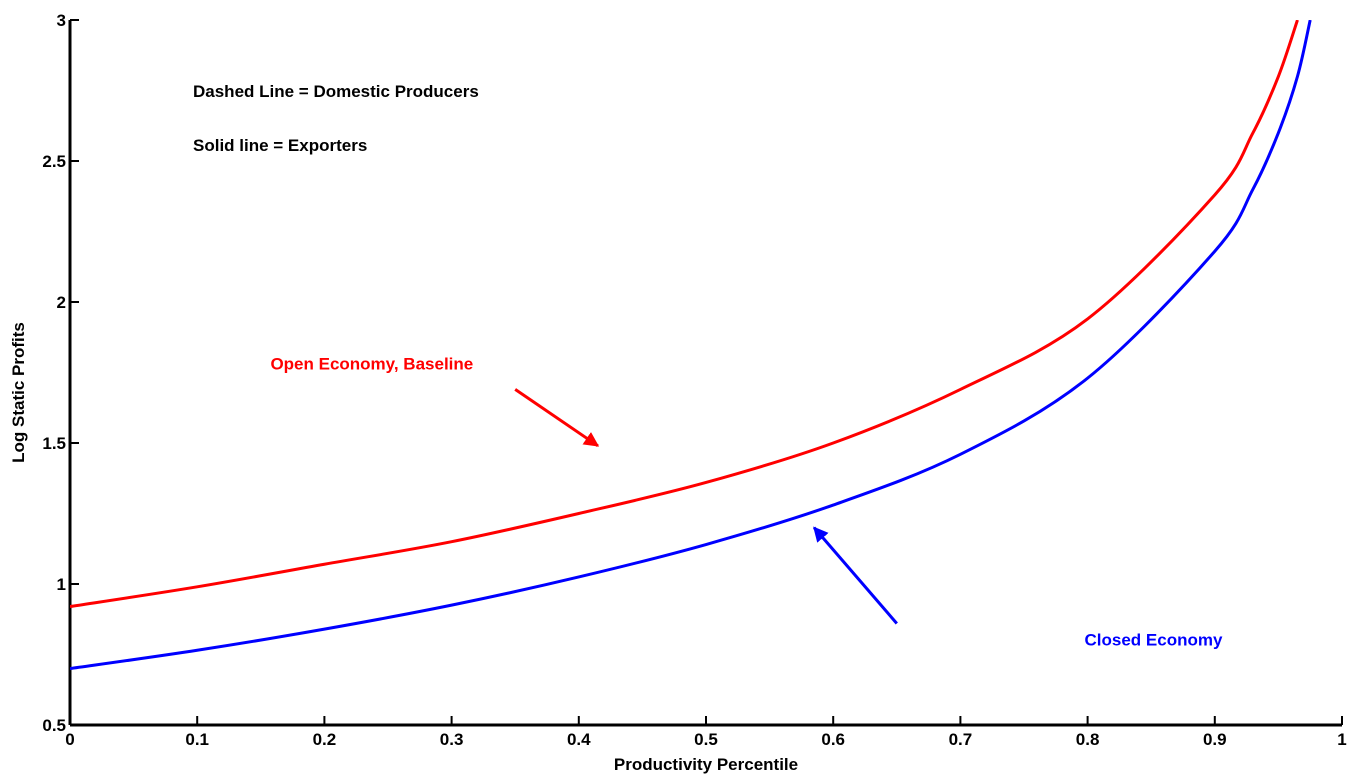 This screenshot has width=1349, height=775. Describe the element at coordinates (18, 392) in the screenshot. I see `y-axis-label: Log Static Profits` at that location.